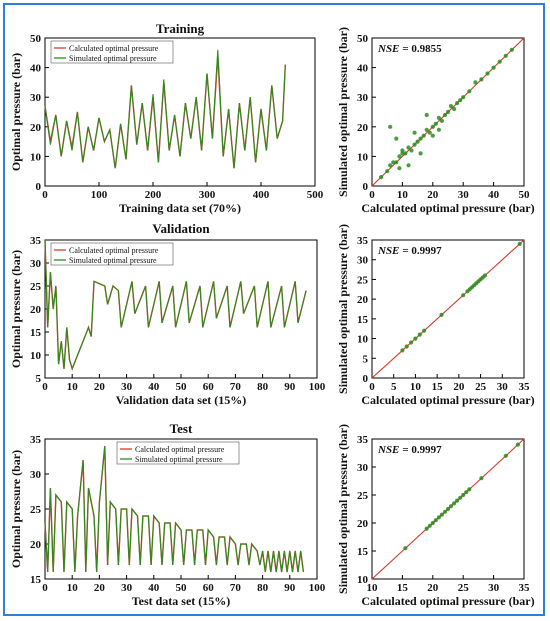 The image size is (550, 621). I want to click on test_series-ytick-label: 30, so click(36, 475).